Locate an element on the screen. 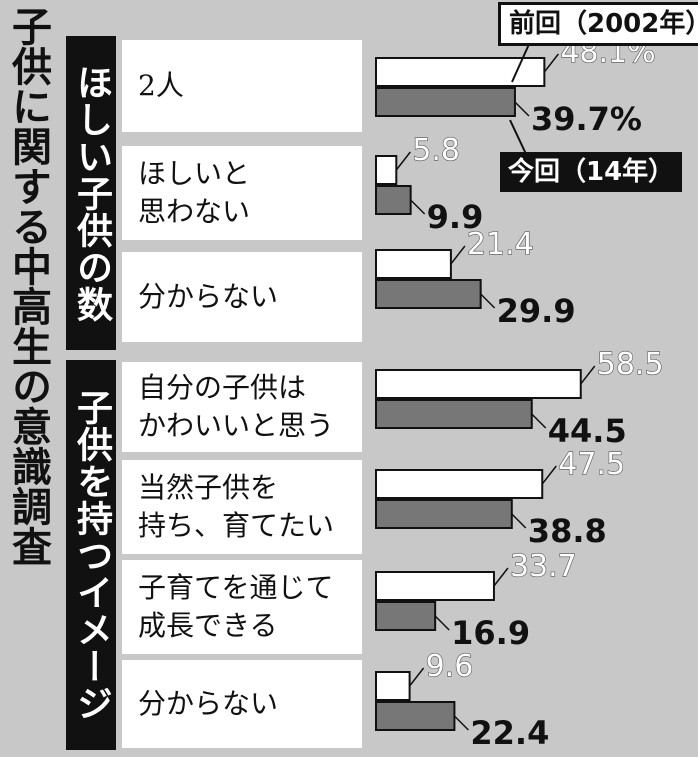  value-label-previous-5: 33.7 is located at coordinates (543, 566).